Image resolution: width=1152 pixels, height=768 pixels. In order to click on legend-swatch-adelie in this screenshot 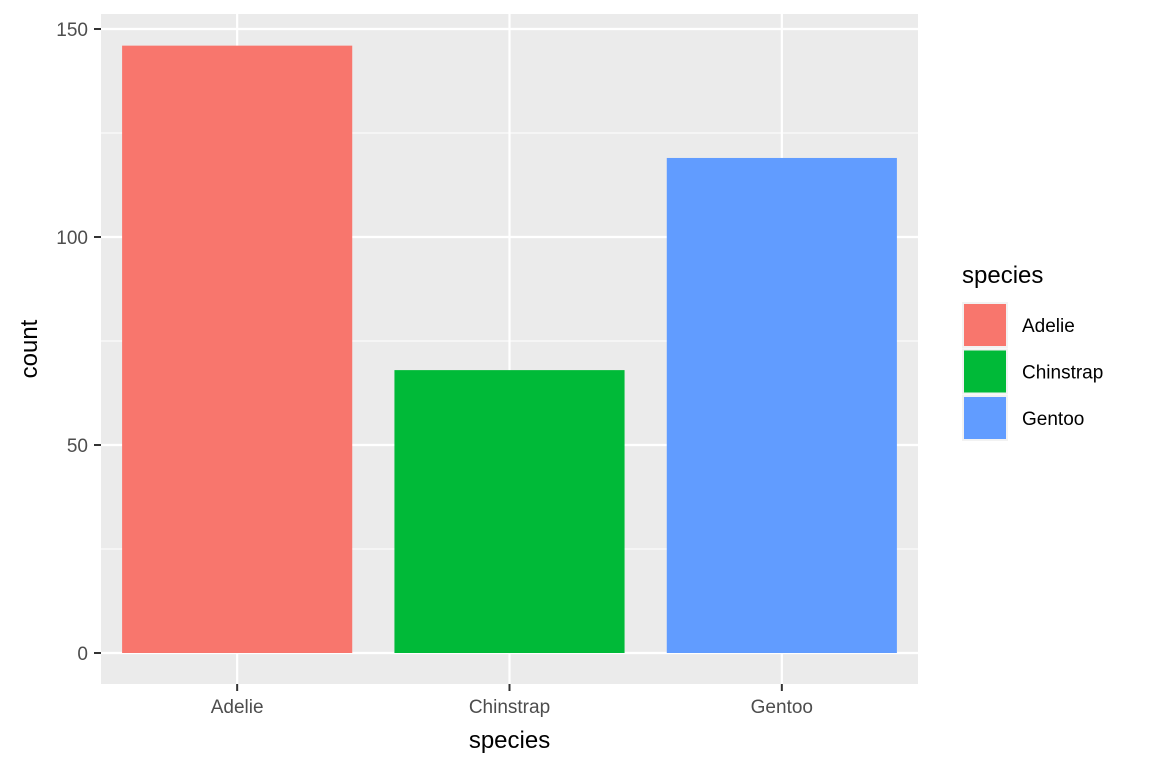, I will do `click(985, 325)`.